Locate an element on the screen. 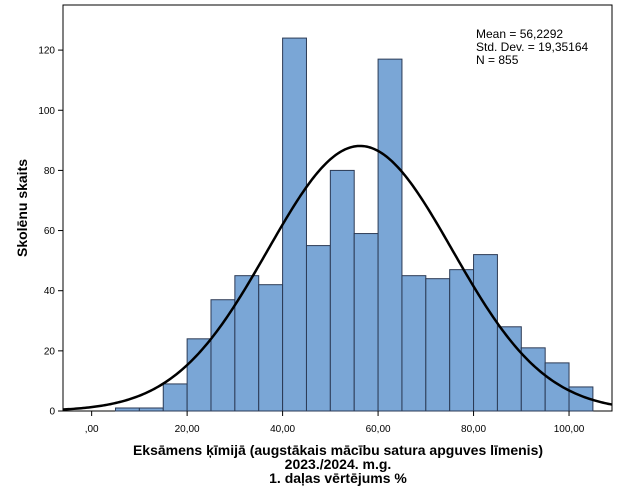  y-tick-label: 100 is located at coordinates (46, 111).